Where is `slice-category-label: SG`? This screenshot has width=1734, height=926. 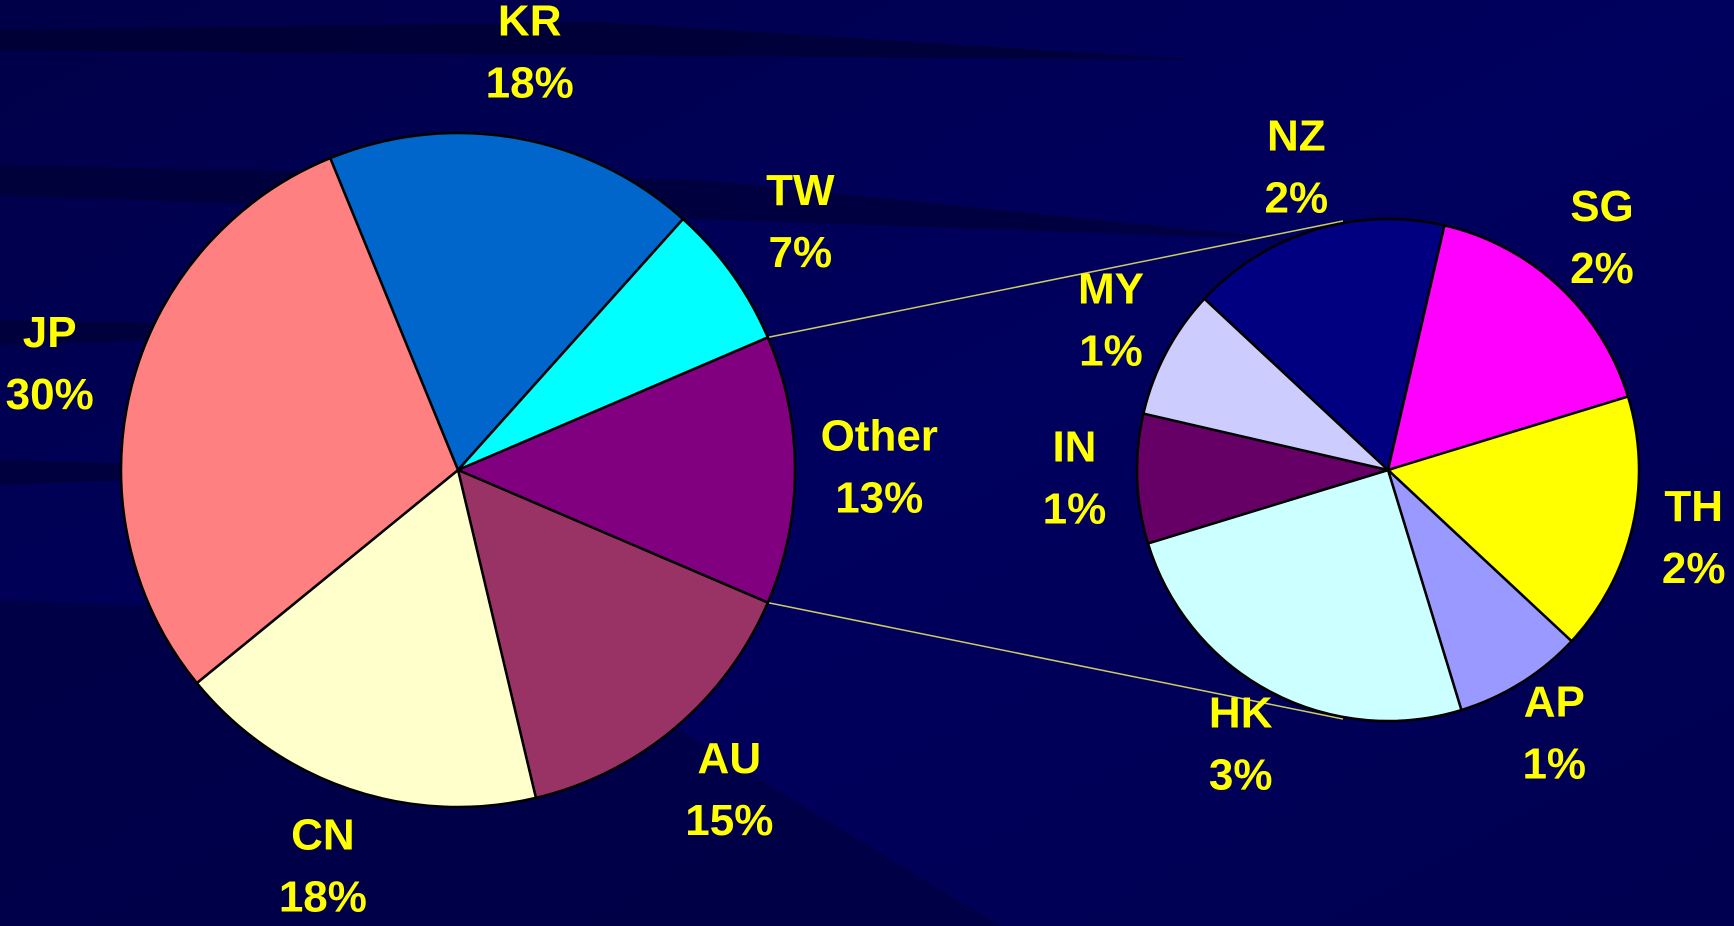 slice-category-label: SG is located at coordinates (1602, 206).